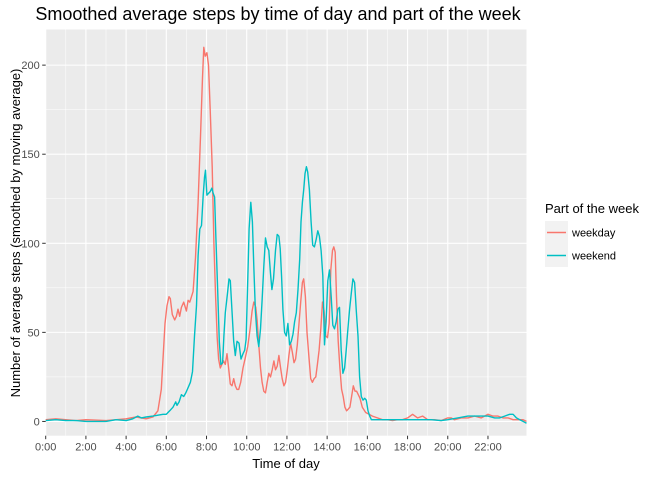 This screenshot has width=672, height=480. What do you see at coordinates (85, 448) in the screenshot?
I see `x-tick-label: 2:00` at bounding box center [85, 448].